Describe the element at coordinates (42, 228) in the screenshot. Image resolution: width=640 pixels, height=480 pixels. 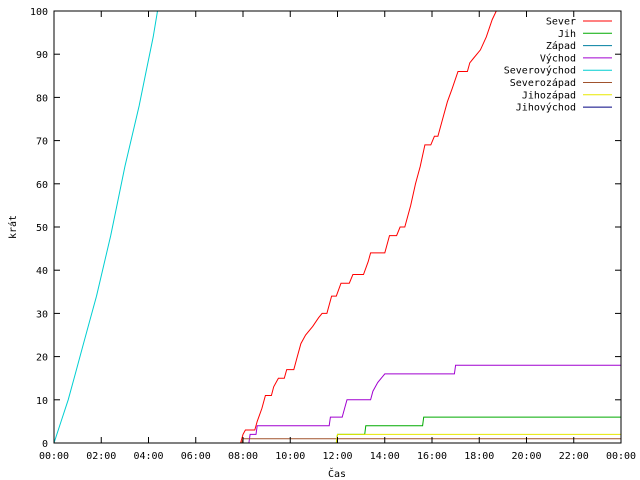
I see `y-tick-label: 50` at that location.